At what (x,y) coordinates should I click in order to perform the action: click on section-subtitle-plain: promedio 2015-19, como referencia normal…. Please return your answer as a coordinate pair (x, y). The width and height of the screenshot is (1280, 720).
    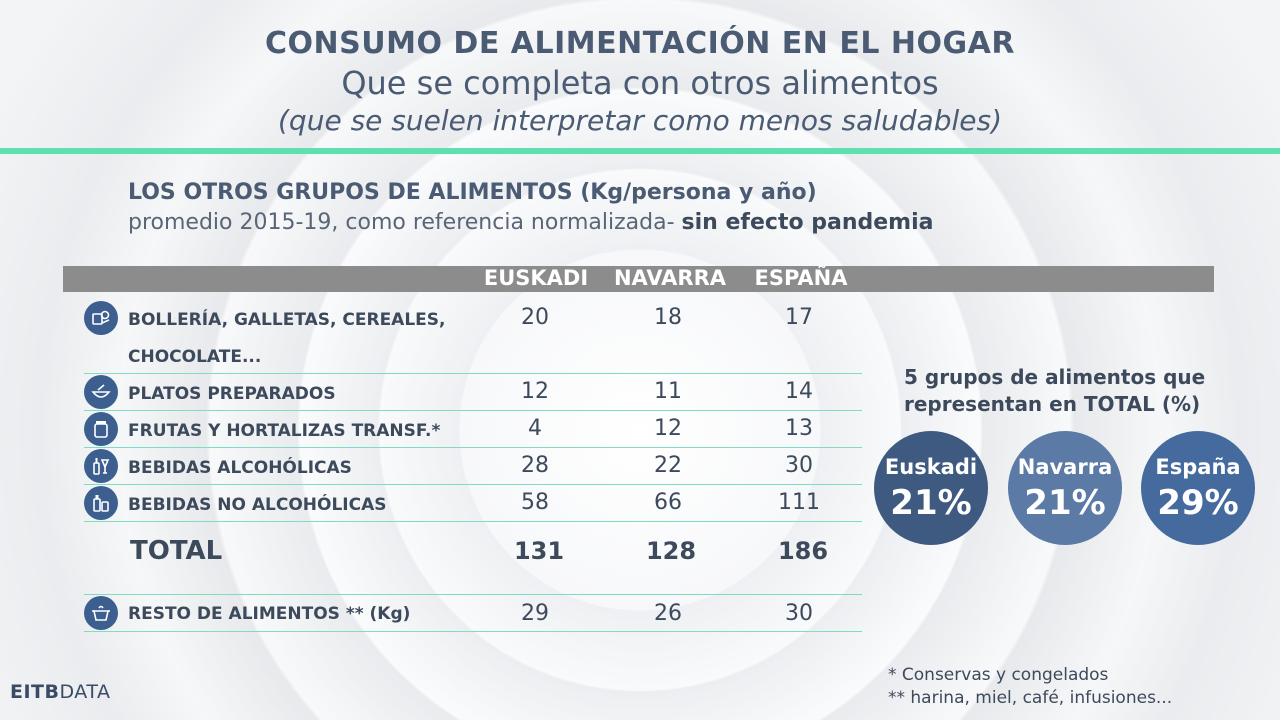
    Looking at the image, I should click on (405, 222).